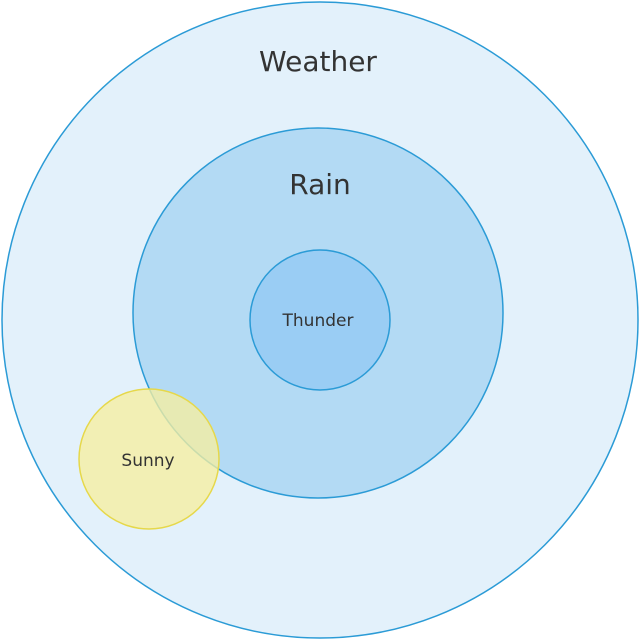 The width and height of the screenshot is (640, 640). I want to click on weather-label: Weather, so click(318, 61).